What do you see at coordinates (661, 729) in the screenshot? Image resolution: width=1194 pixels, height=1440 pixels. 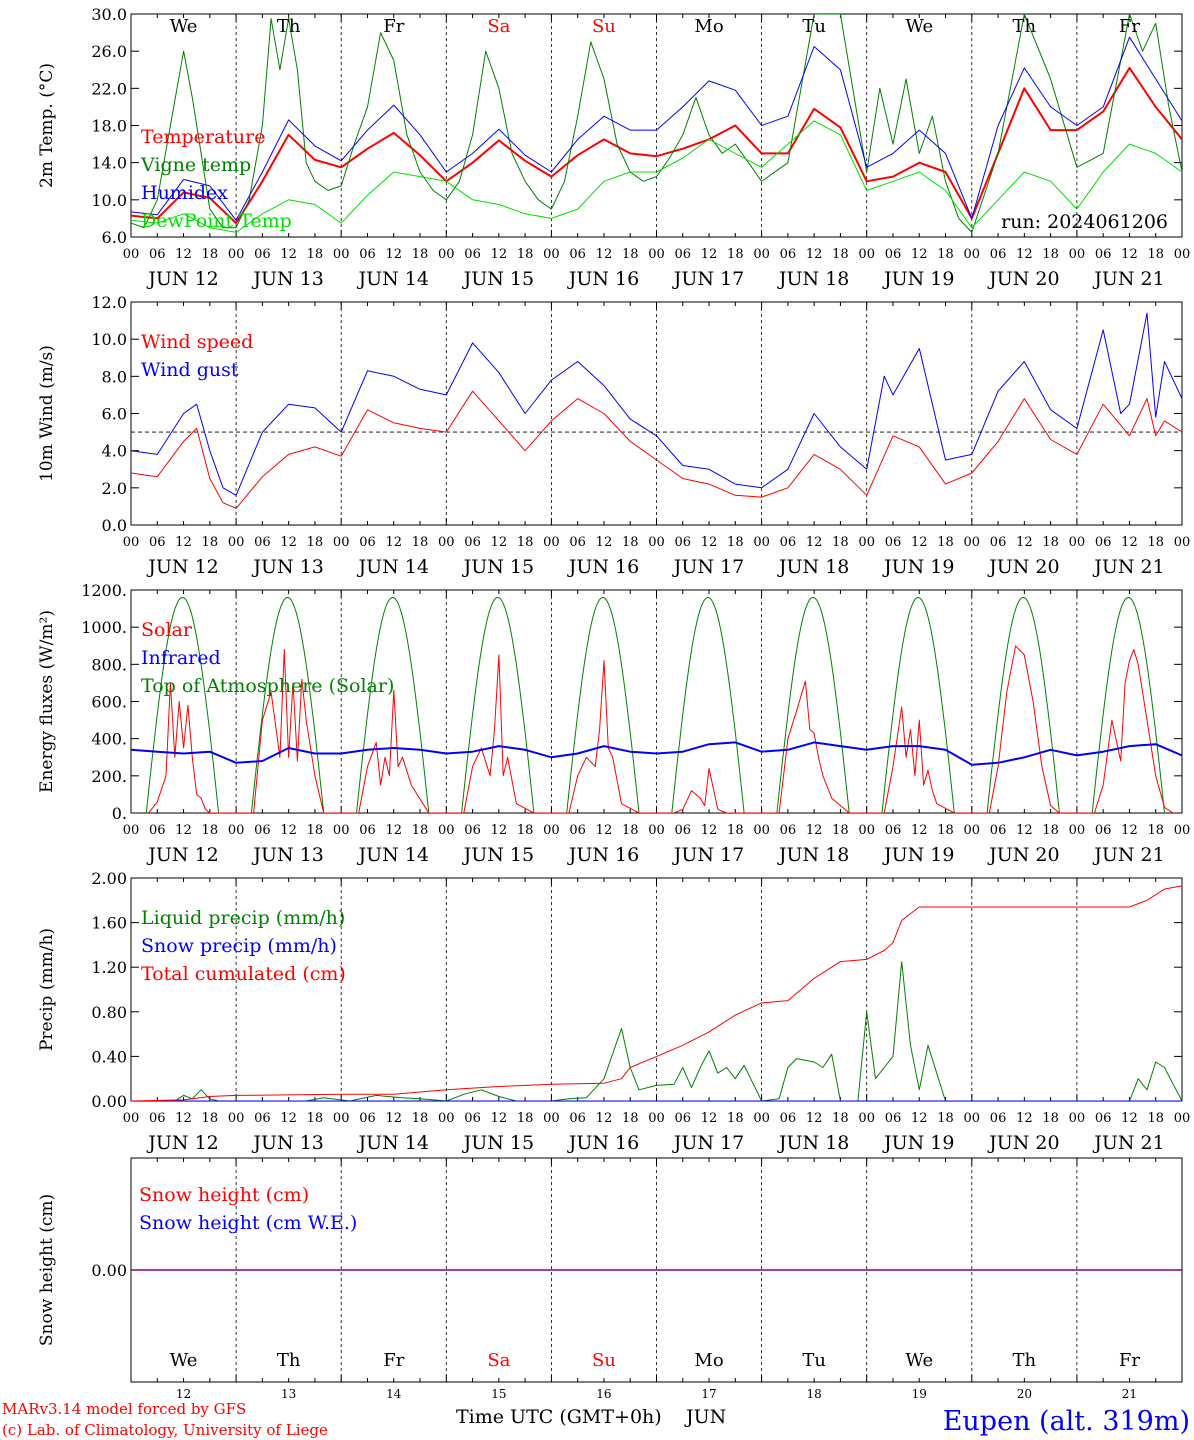 I see `series-line-solar` at bounding box center [661, 729].